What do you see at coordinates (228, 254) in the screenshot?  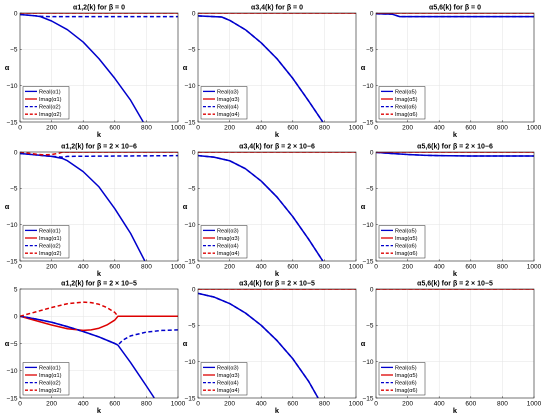 I see `legend-entry: Imag(α4)` at bounding box center [228, 254].